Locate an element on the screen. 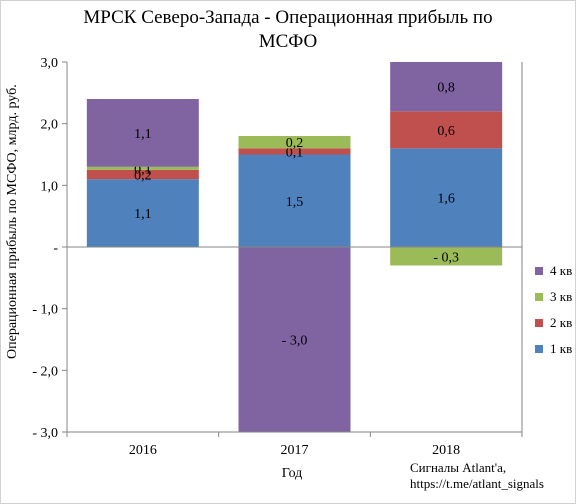  y-tick-label: - is located at coordinates (55, 248).